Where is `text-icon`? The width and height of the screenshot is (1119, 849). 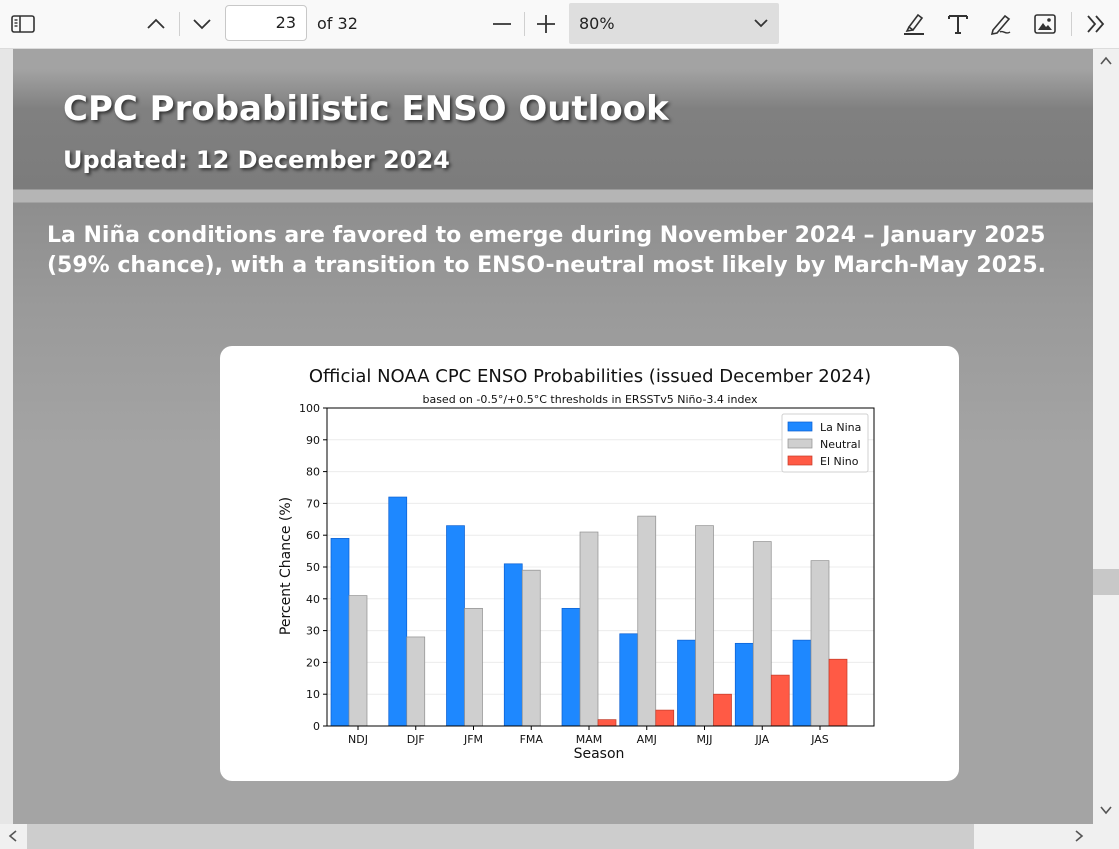 text-icon is located at coordinates (958, 24).